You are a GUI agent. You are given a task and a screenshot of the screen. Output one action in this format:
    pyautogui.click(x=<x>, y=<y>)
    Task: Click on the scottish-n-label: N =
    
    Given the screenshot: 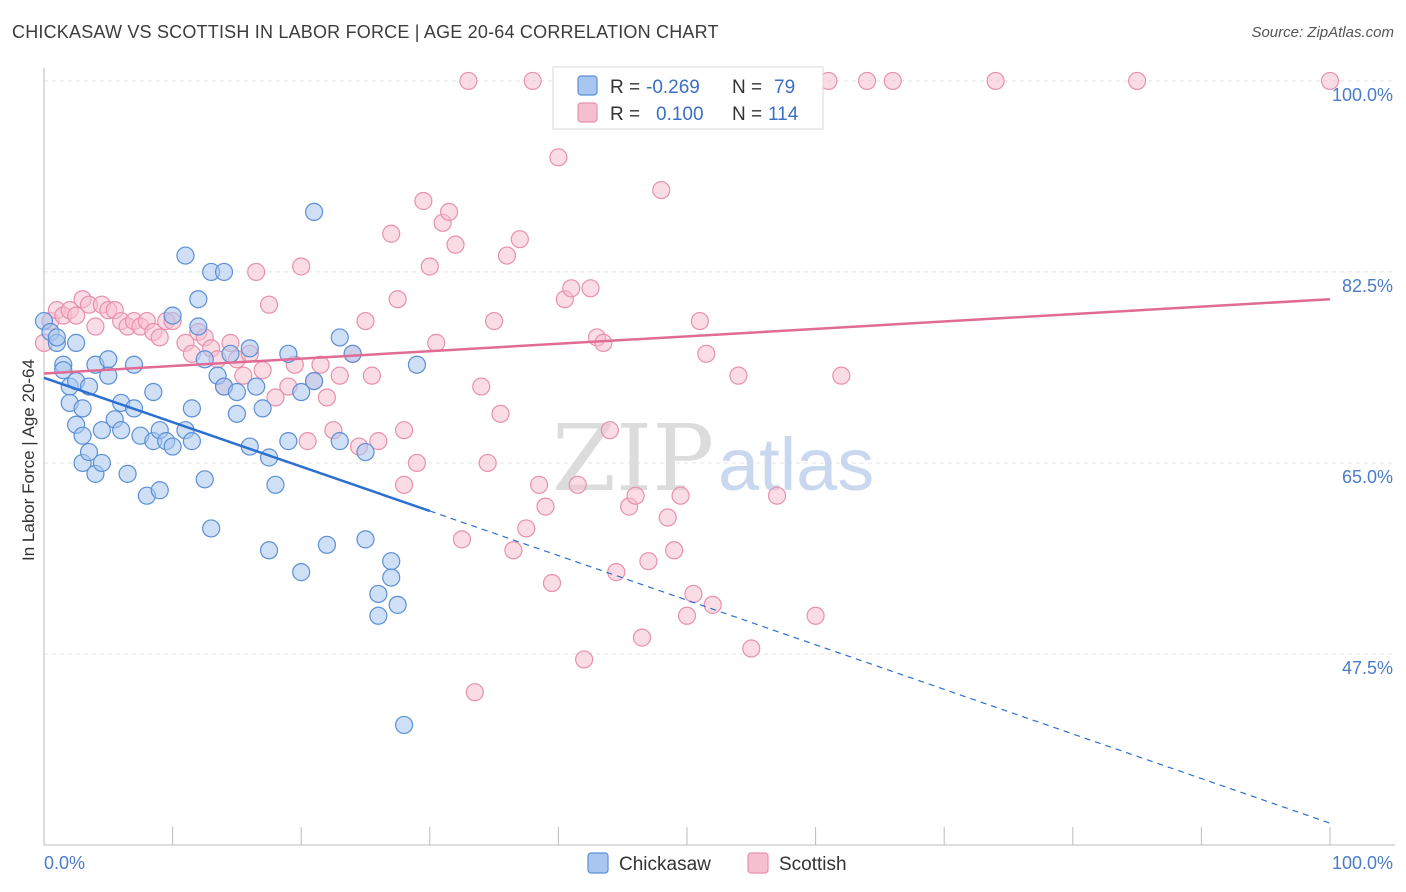 What is the action you would take?
    pyautogui.click(x=747, y=114)
    